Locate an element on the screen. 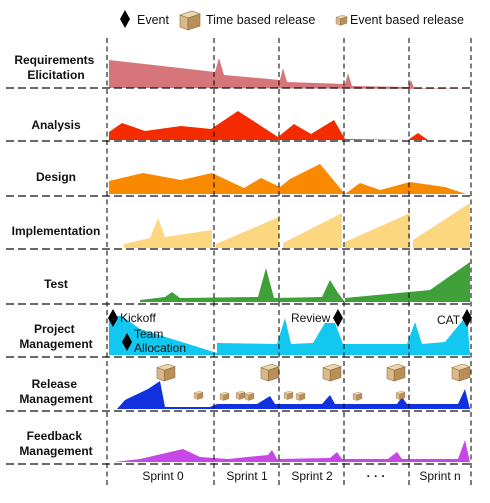  legend-event-release: Event based release is located at coordinates (407, 20).